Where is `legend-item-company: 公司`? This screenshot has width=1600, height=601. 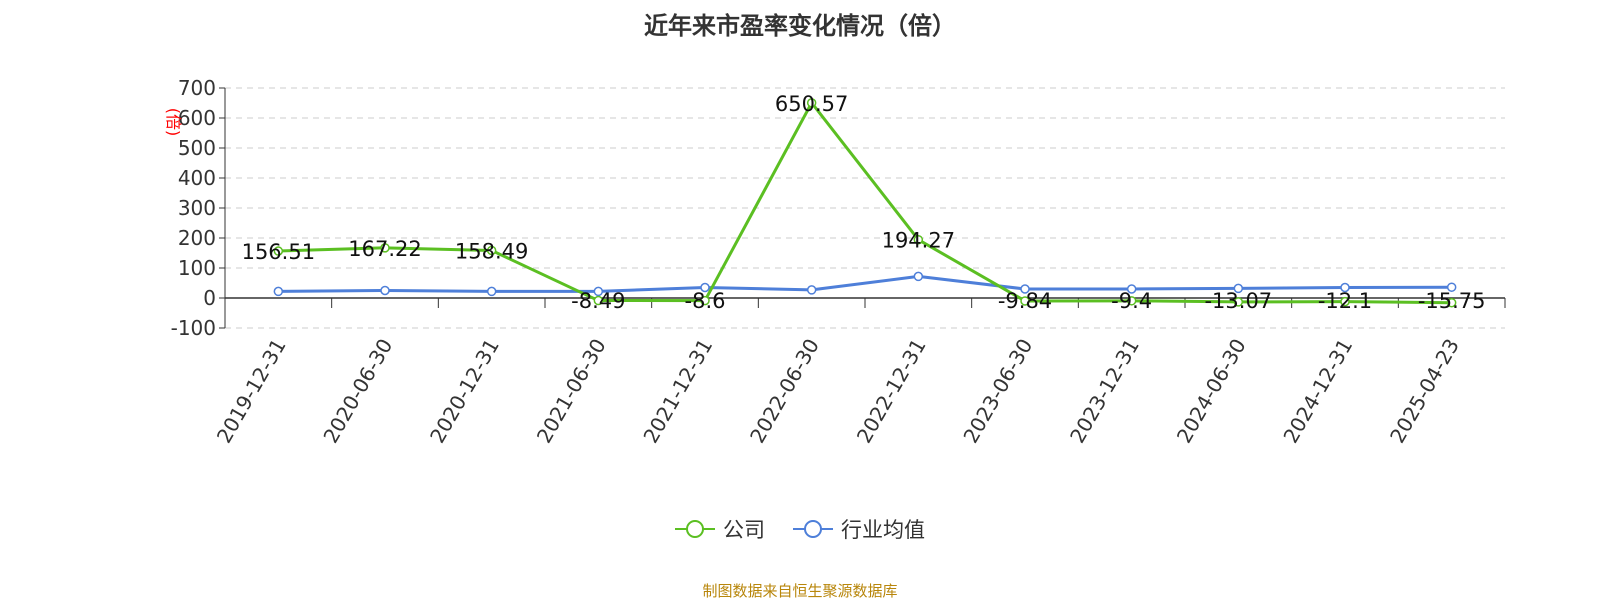
legend-item-company: 公司 is located at coordinates (720, 529).